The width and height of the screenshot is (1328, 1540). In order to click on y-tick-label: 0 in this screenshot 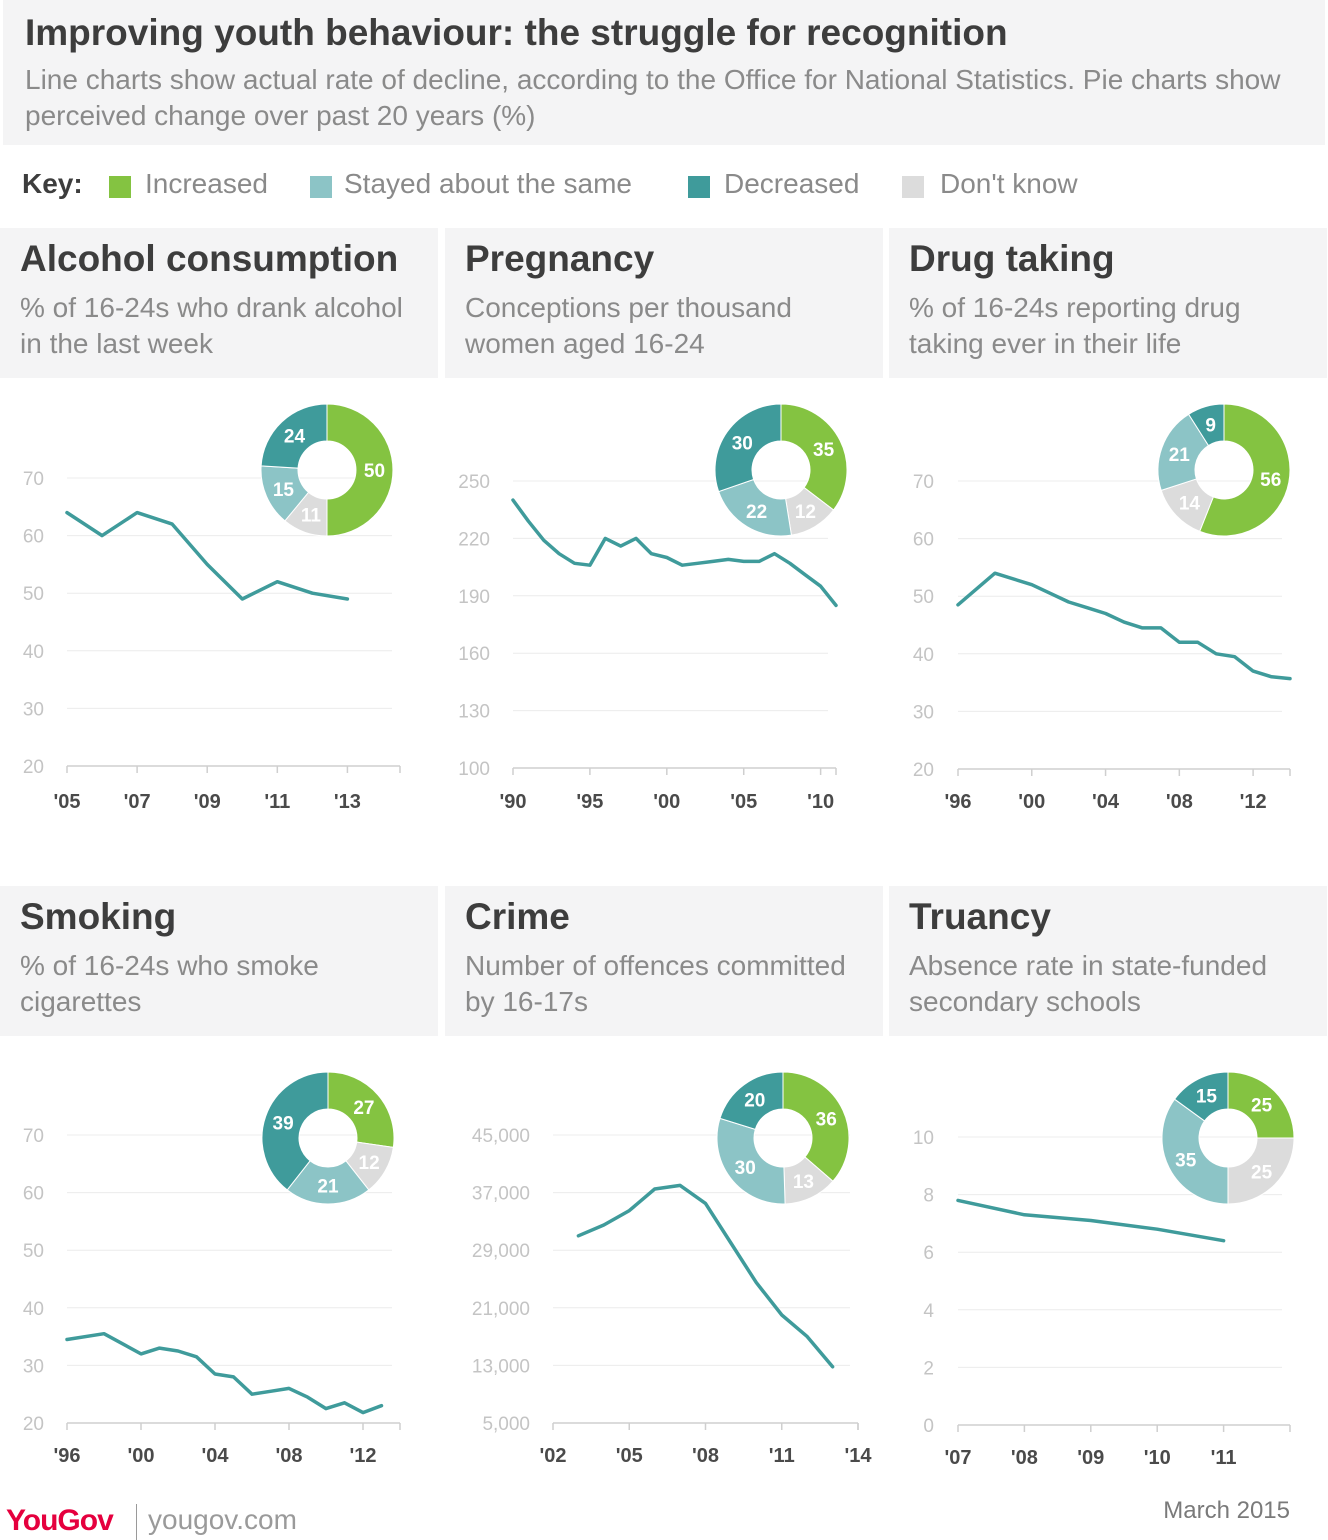, I will do `click(928, 1426)`.